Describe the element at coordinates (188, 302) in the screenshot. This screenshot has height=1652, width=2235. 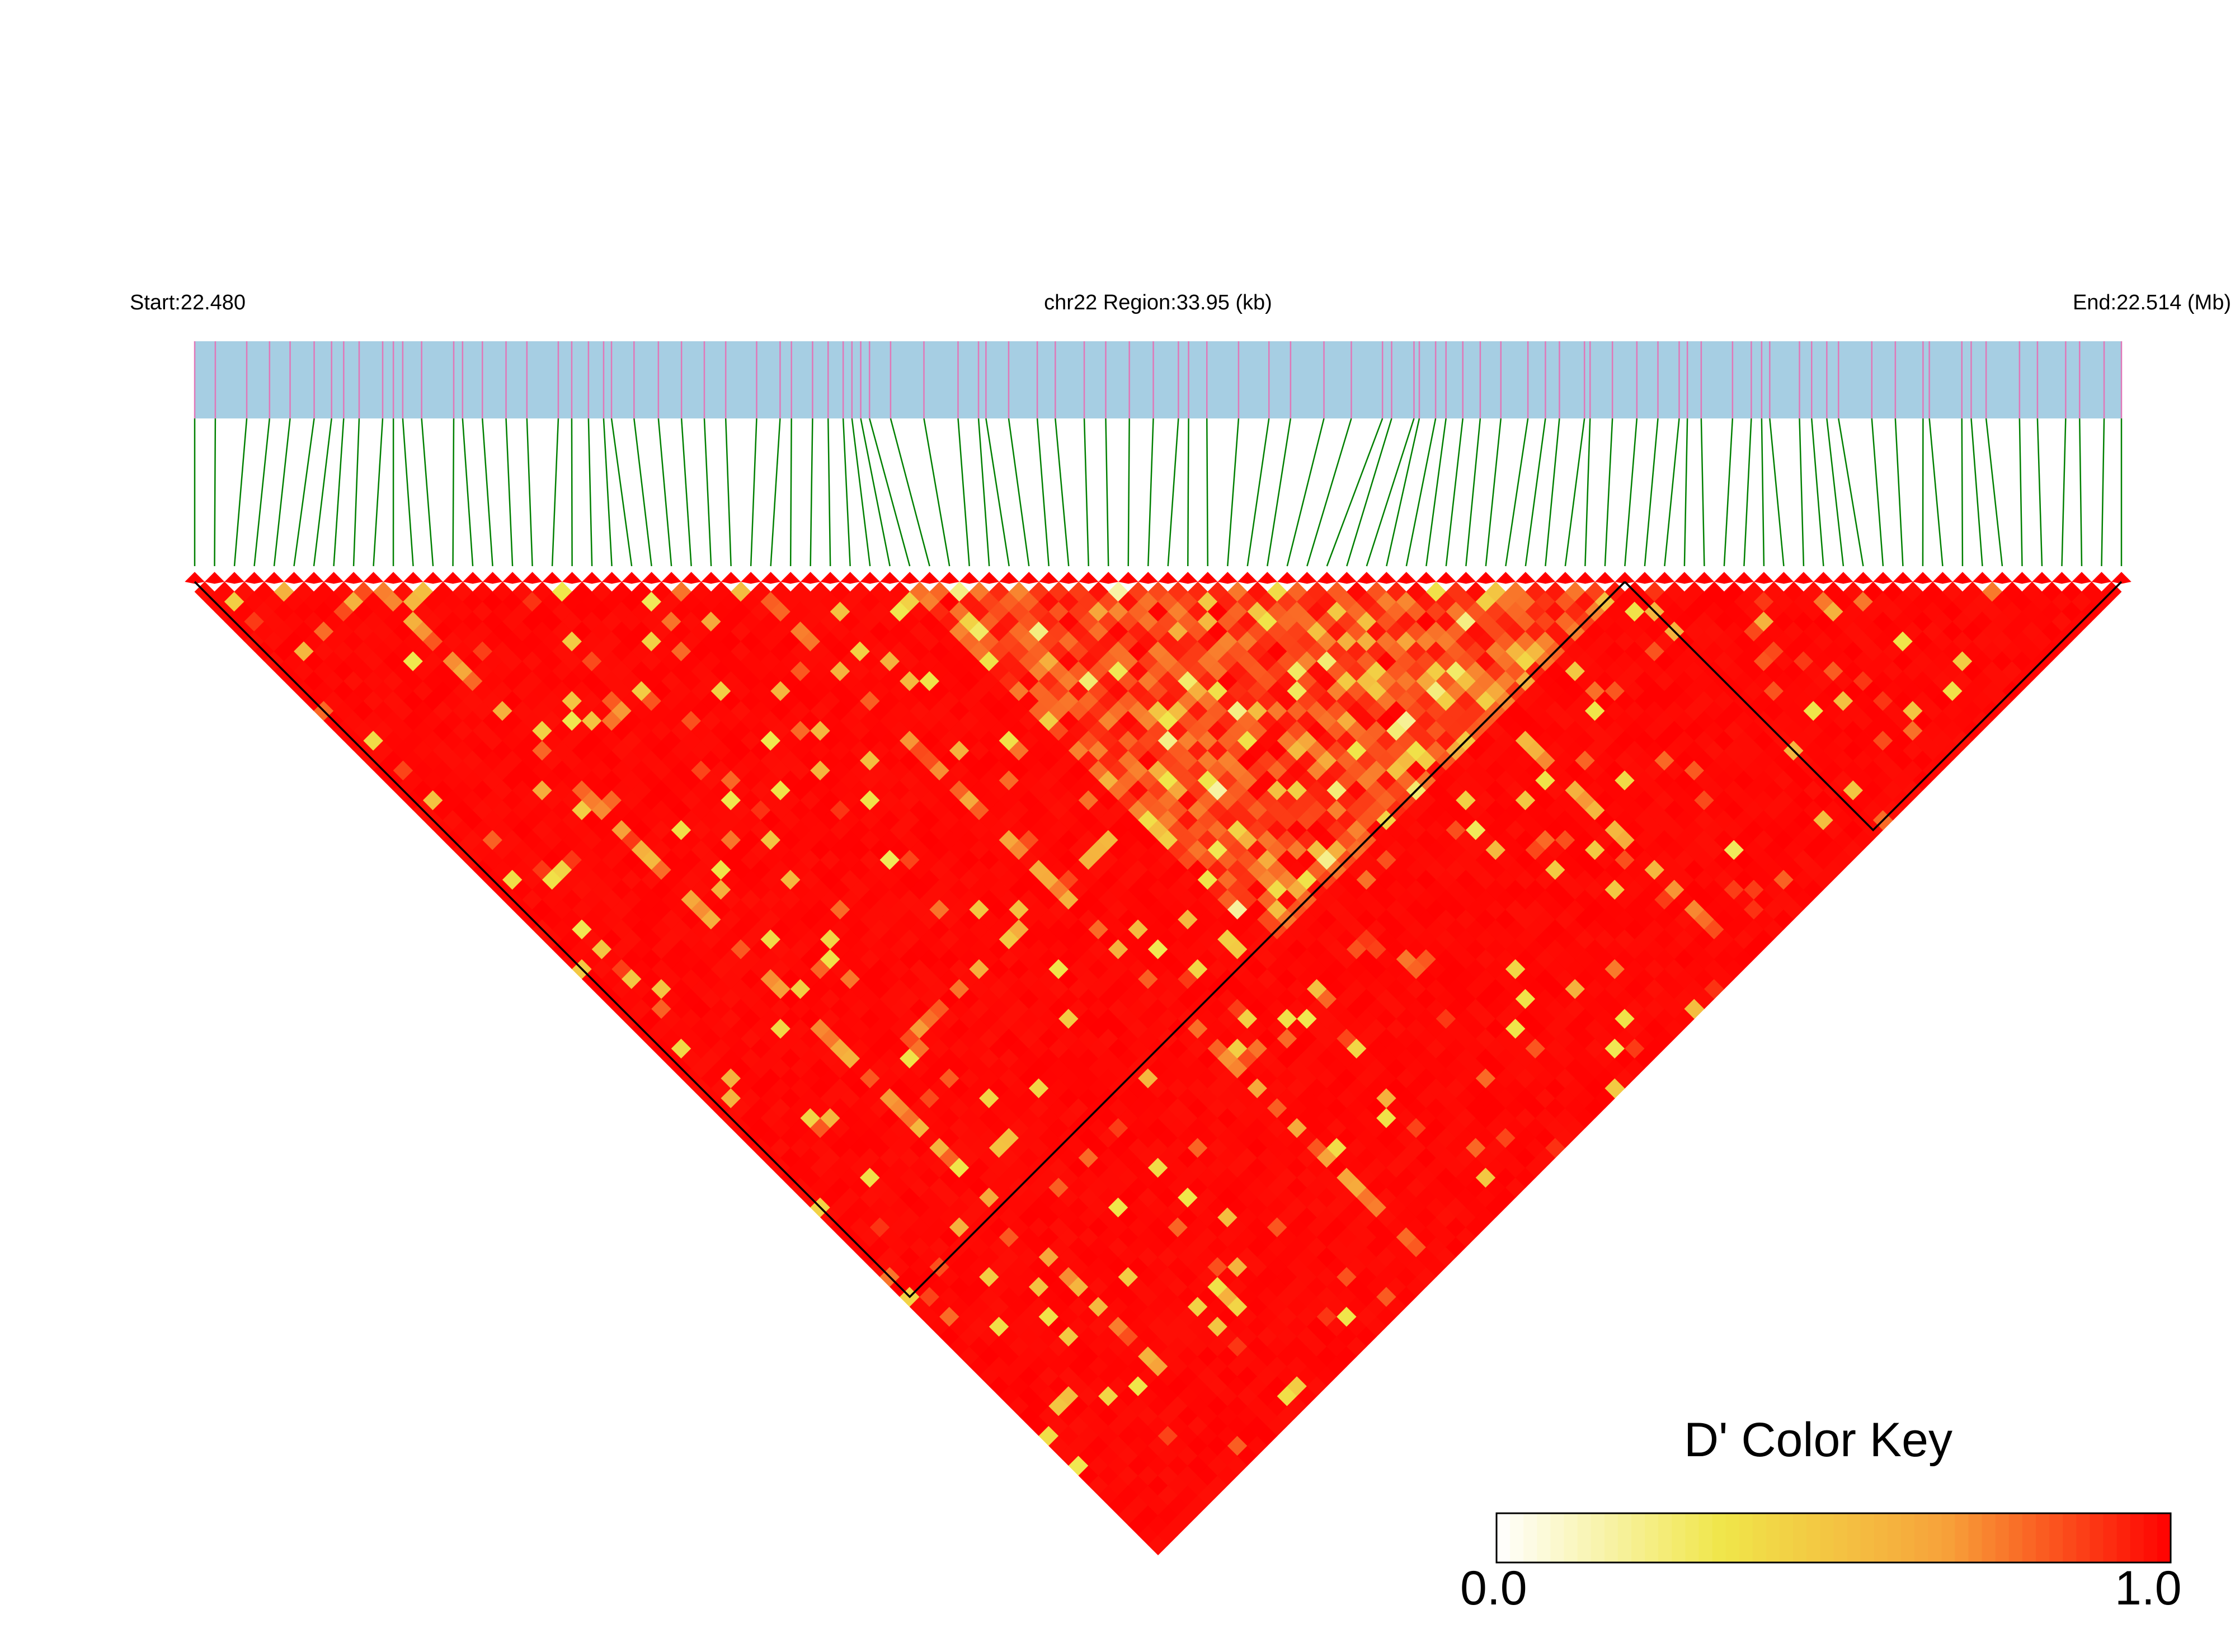
I see `region-start-label: Start:22.480` at that location.